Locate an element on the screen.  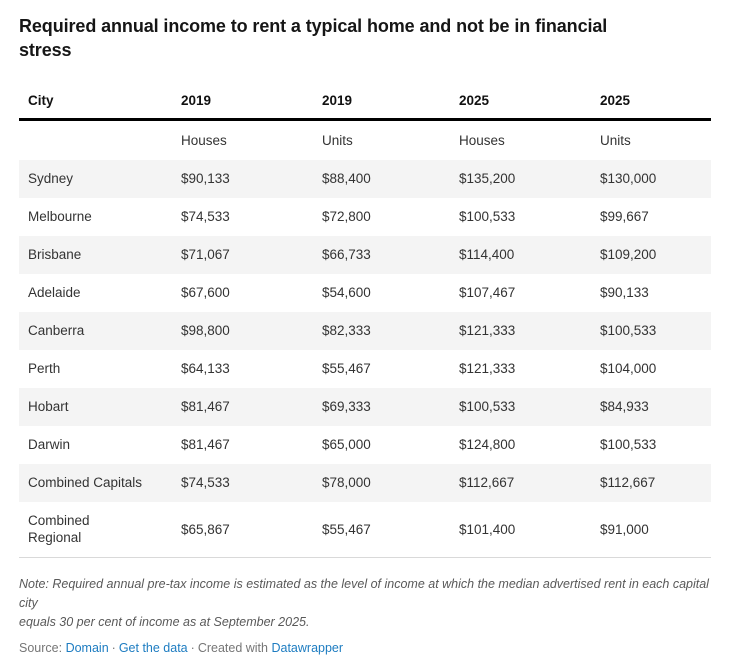
value-cell: $99,667 is located at coordinates (624, 216).